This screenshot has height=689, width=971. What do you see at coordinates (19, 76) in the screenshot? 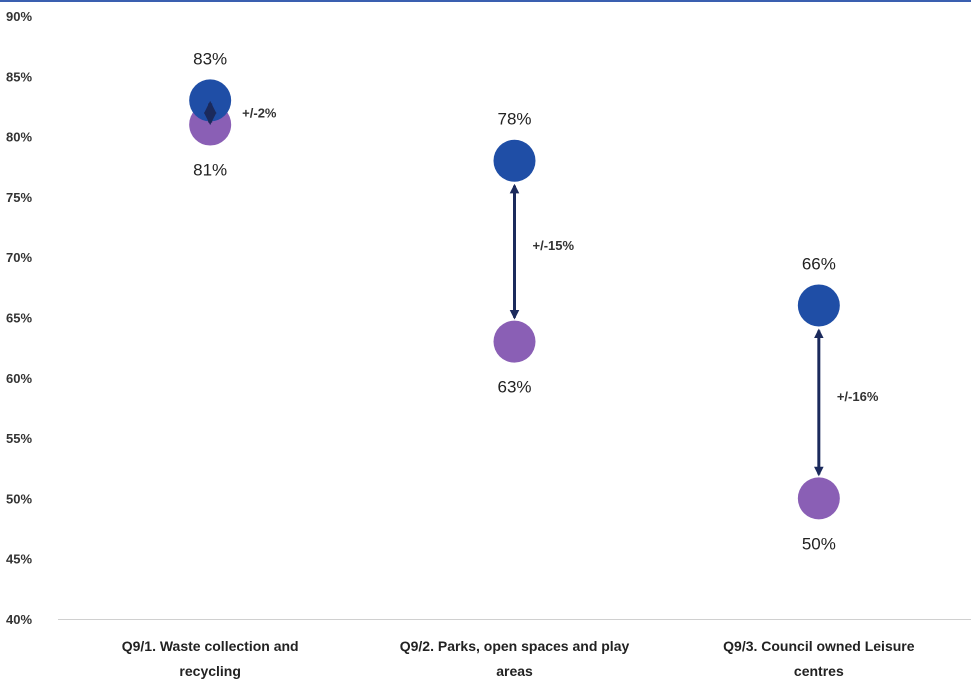
I see `y-tick-label: 85%` at bounding box center [19, 76].